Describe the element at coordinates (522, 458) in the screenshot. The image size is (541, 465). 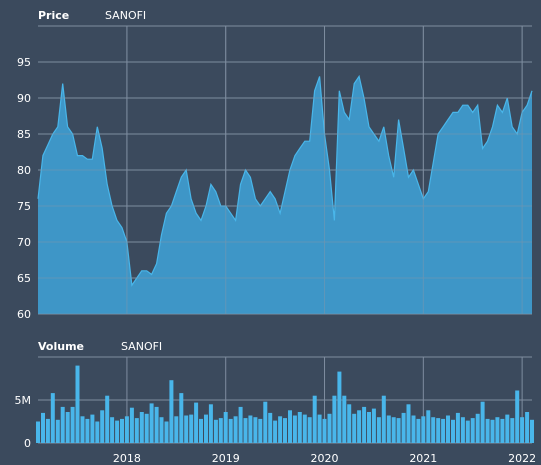
I see `x-tick-label: 2022` at that location.